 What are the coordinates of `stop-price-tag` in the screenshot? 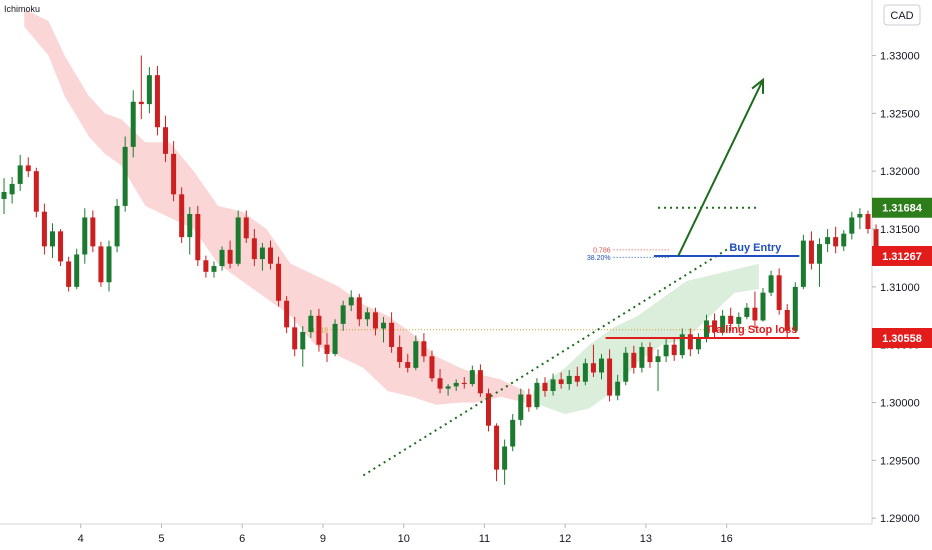 It's located at (902, 337).